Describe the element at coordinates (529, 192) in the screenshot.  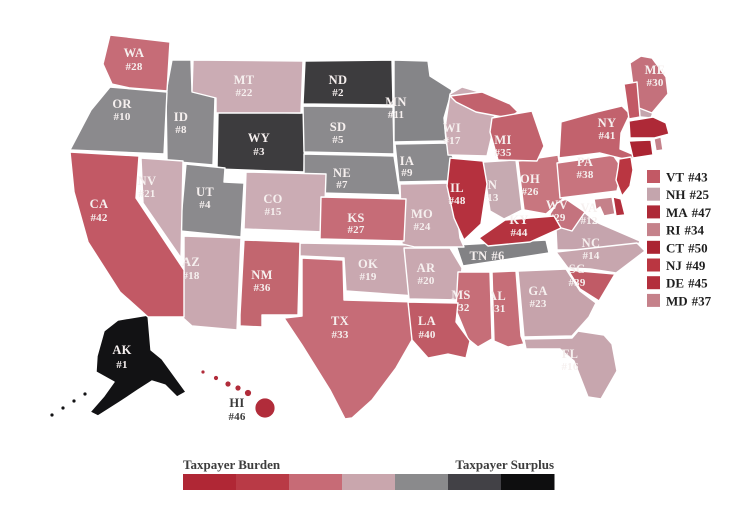
I see `state-oh-rank: #26` at that location.